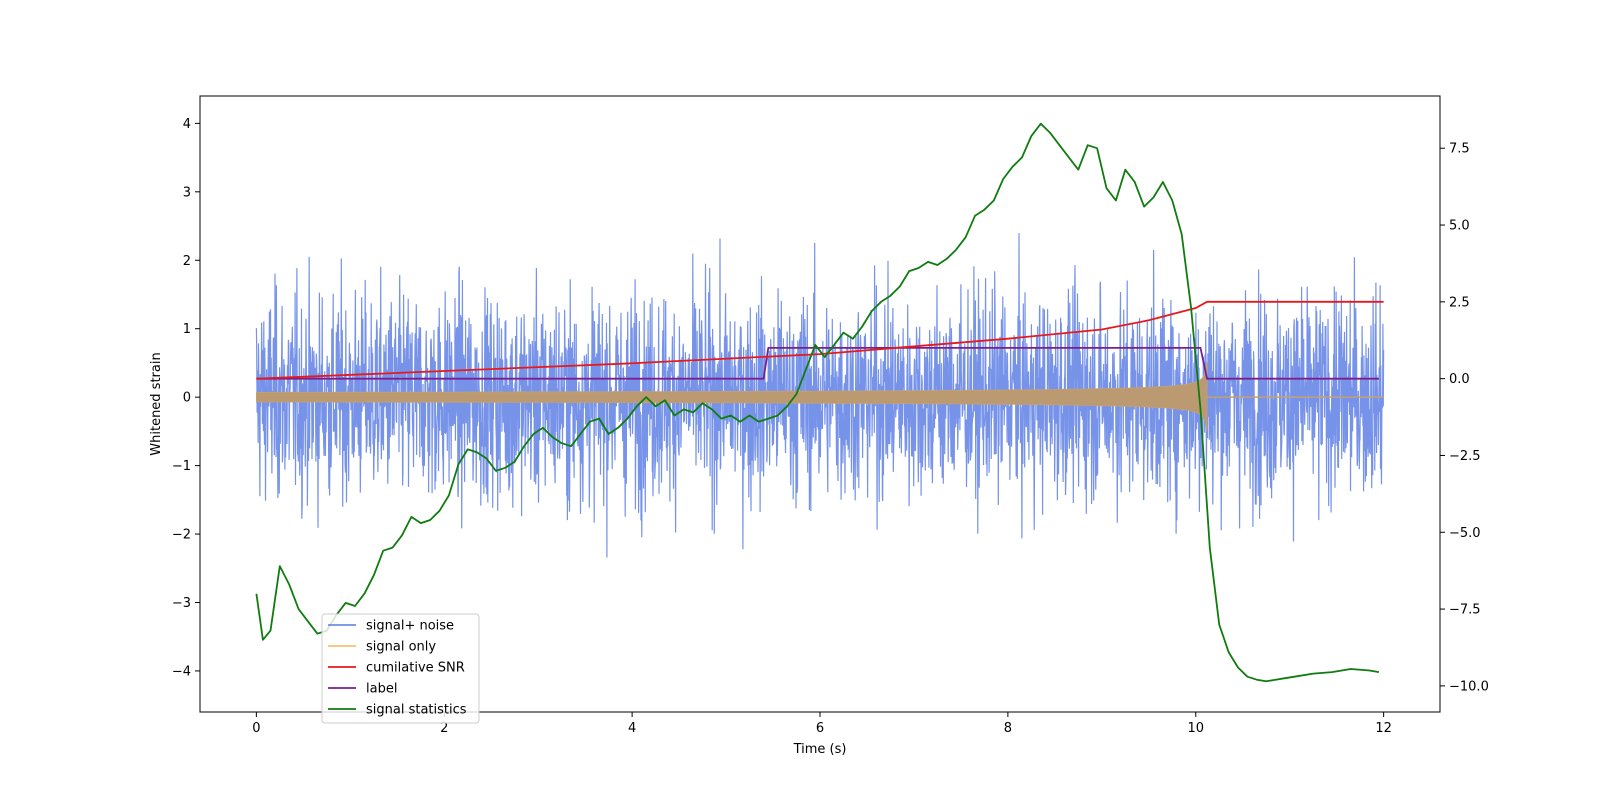  Describe the element at coordinates (820, 749) in the screenshot. I see `x-axis-label: Time (s)` at that location.